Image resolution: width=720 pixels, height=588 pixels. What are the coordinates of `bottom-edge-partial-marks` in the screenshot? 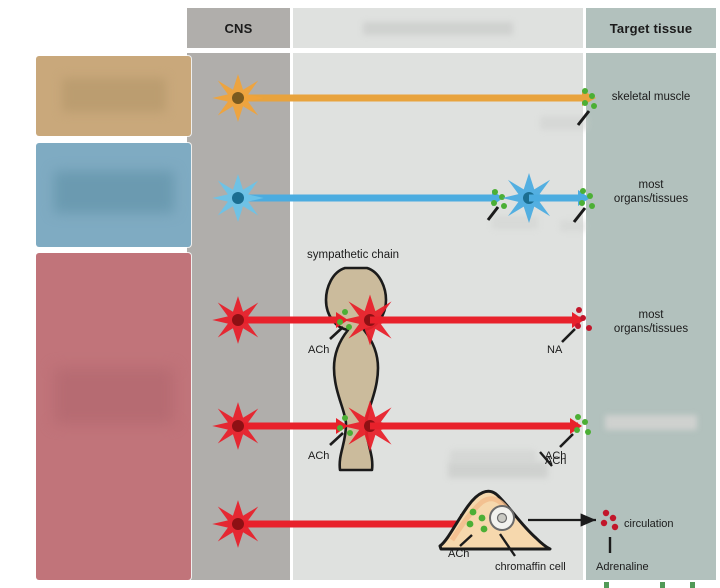 It's located at (649, 585).